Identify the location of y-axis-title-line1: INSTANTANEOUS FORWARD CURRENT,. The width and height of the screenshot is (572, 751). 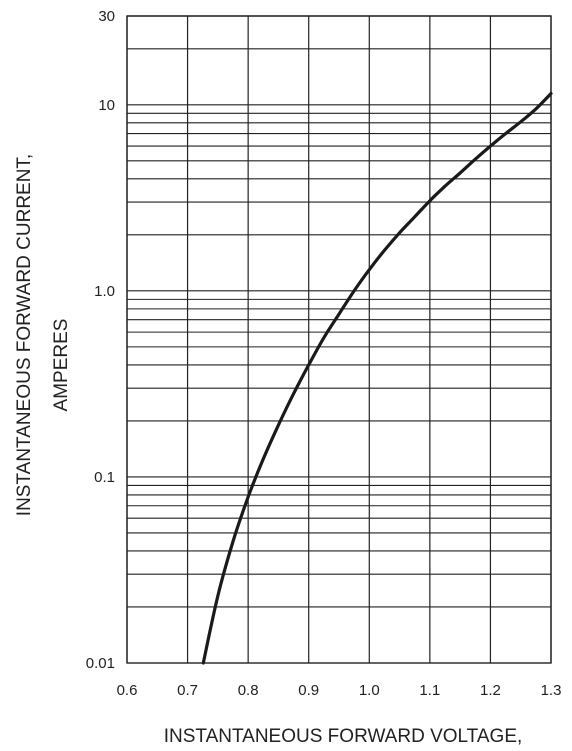
(24, 335).